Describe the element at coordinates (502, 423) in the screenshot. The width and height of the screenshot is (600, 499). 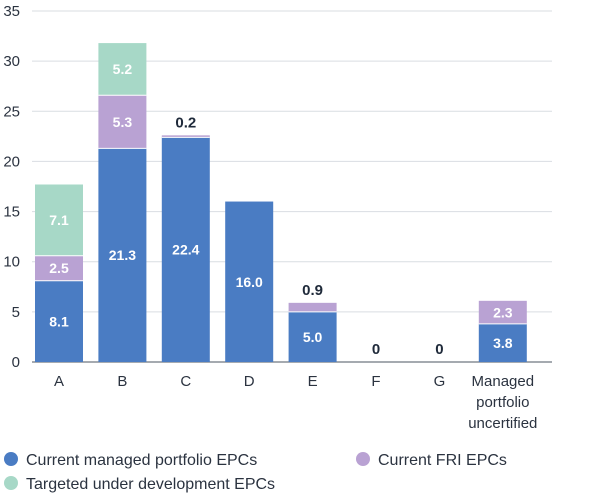
I see `x-tick-label: uncertified` at that location.